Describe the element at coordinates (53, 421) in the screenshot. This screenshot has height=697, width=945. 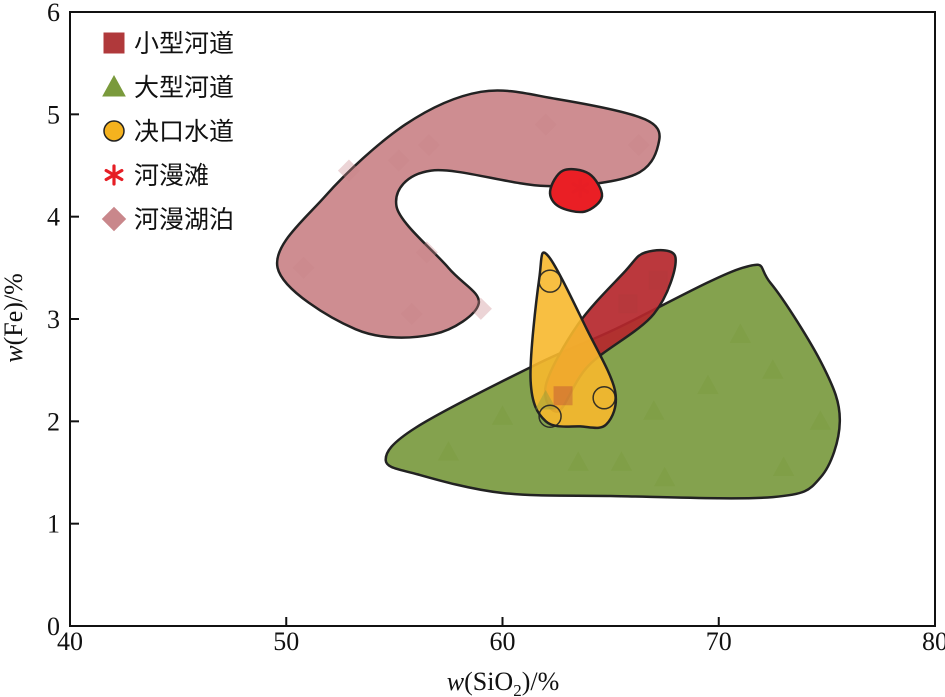
I see `y-tick-label: 2` at that location.